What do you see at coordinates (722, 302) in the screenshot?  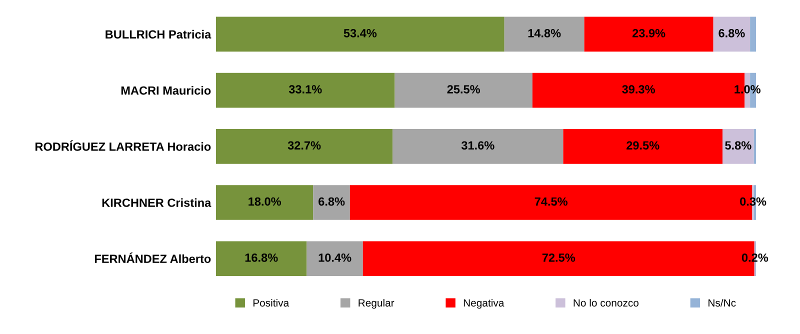 I see `legend-label: Ns/Nc` at bounding box center [722, 302].